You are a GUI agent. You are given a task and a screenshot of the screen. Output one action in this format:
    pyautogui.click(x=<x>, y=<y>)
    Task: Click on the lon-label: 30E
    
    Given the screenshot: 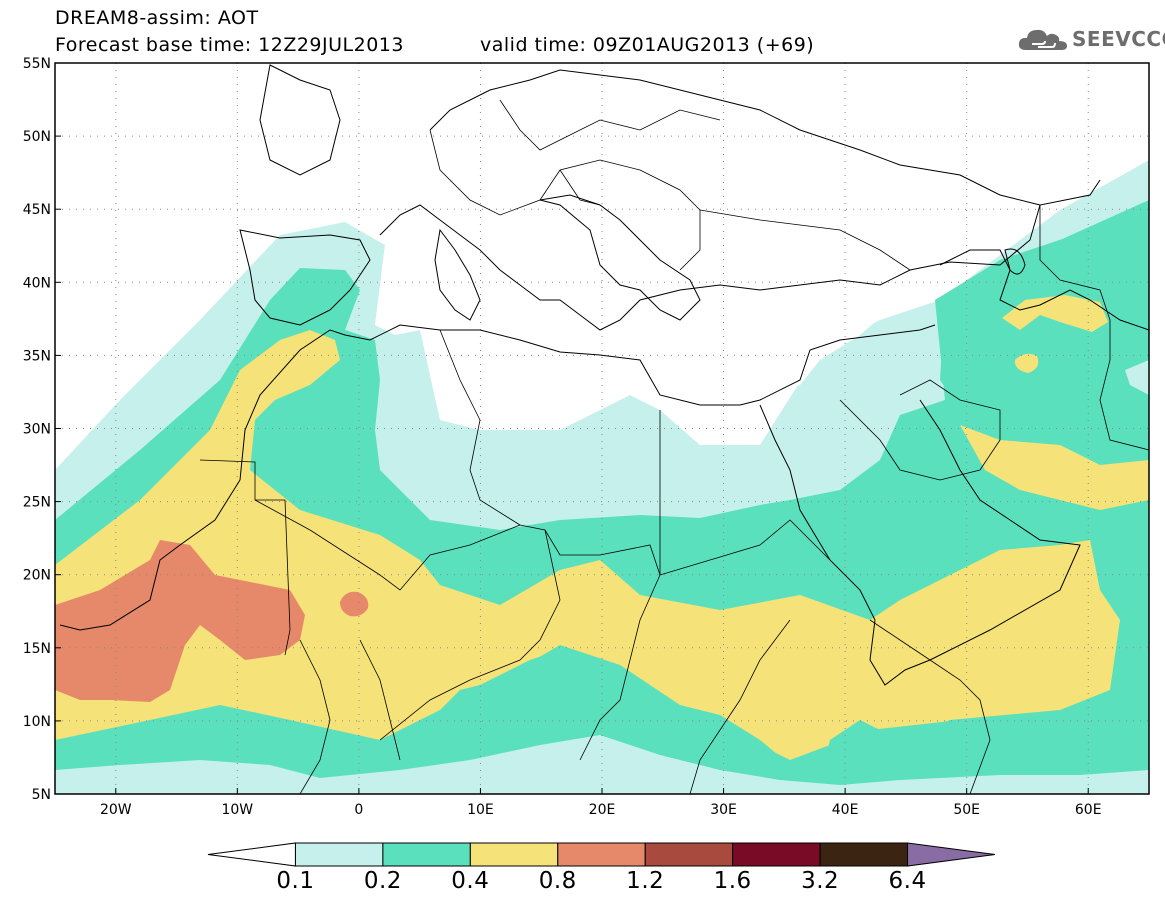 What is the action you would take?
    pyautogui.click(x=723, y=810)
    